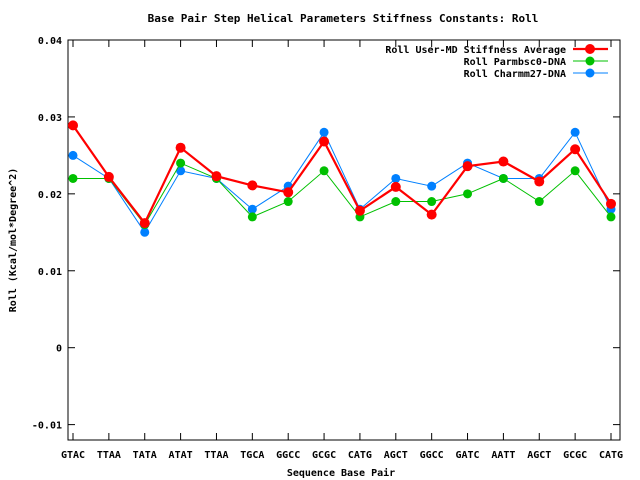 The height and width of the screenshot is (480, 640). What do you see at coordinates (50, 41) in the screenshot?
I see `y-tick-label: 0.04` at bounding box center [50, 41].